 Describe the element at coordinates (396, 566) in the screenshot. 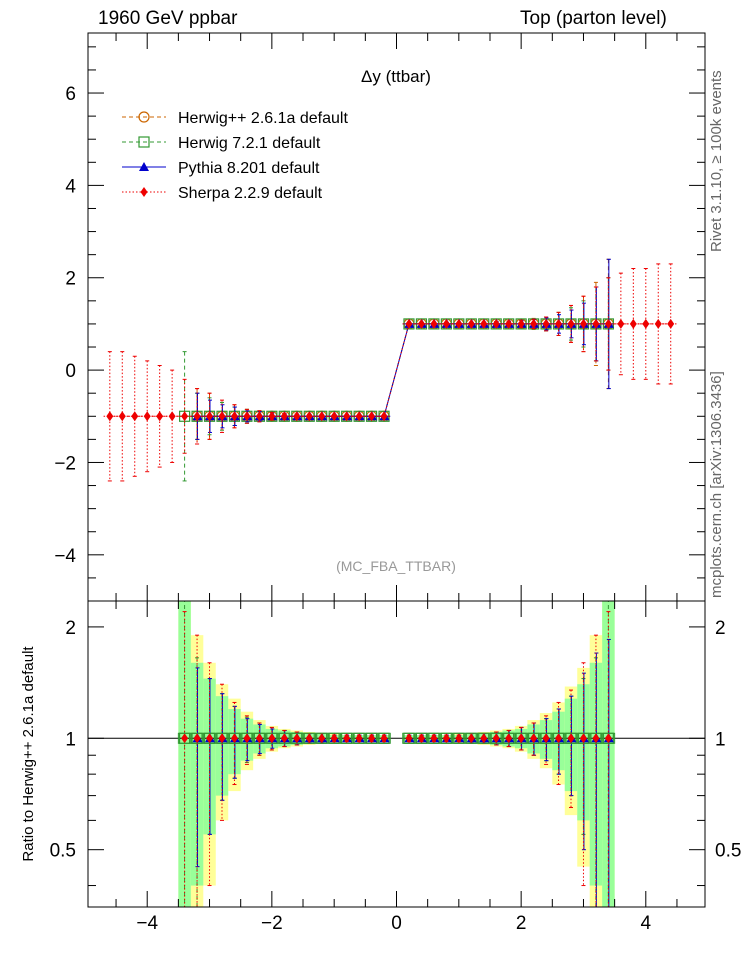

I see `analysis-watermark: (MC_FBA_TTBAR)` at that location.